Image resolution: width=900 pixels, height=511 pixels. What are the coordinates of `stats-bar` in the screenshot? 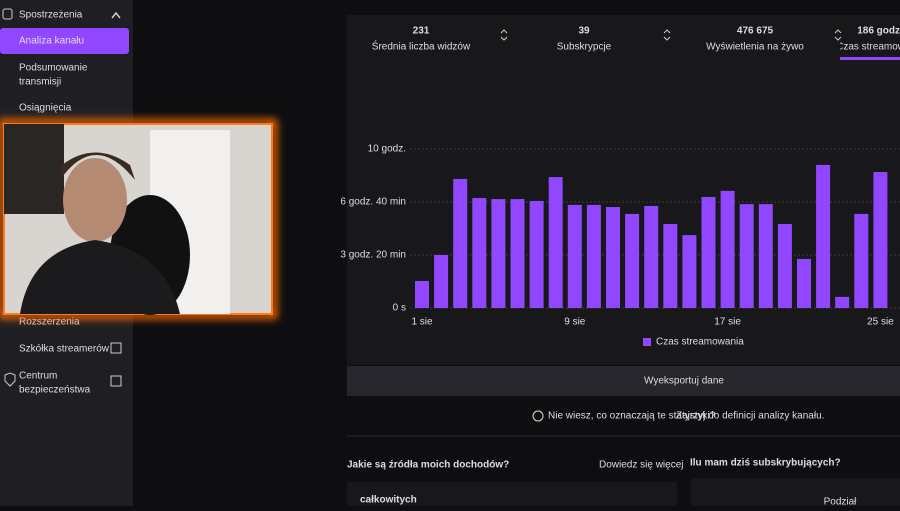 It's located at (623, 37).